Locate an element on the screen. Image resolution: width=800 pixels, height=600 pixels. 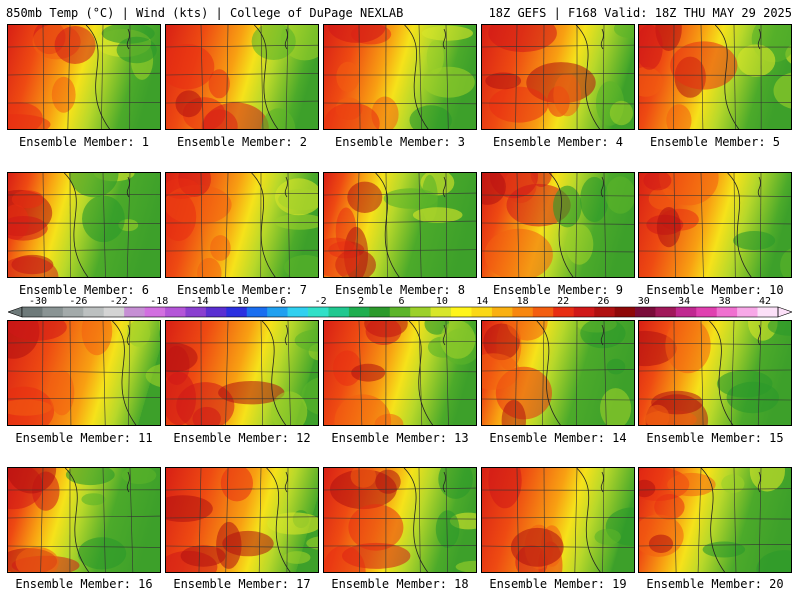
colorbar-tick-label: 6 is located at coordinates (401, 301).